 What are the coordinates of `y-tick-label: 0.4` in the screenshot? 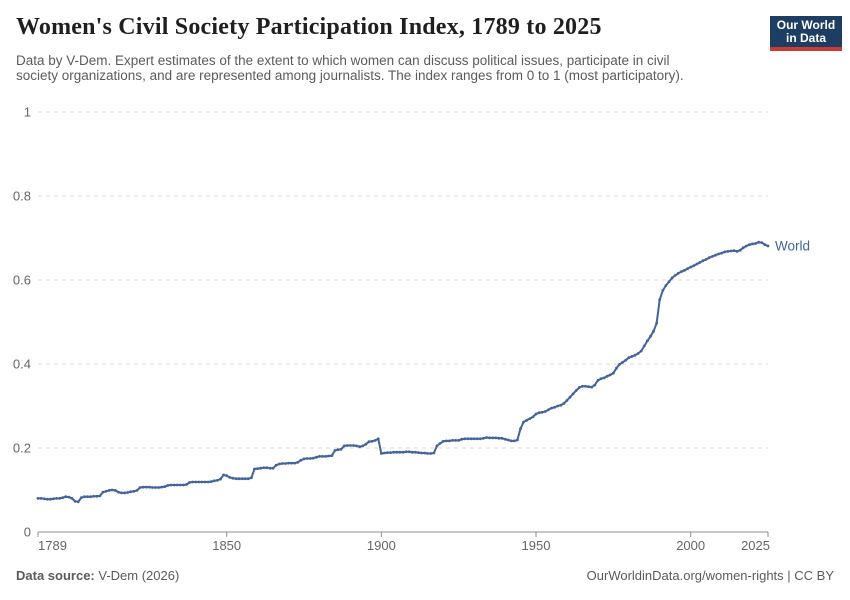 It's located at (22, 364).